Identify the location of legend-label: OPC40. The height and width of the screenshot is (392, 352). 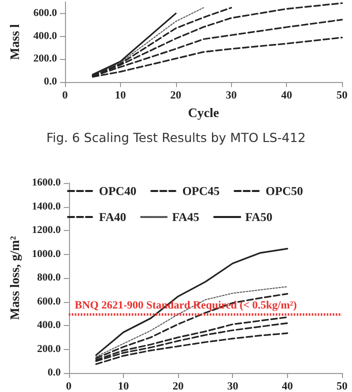
(117, 191).